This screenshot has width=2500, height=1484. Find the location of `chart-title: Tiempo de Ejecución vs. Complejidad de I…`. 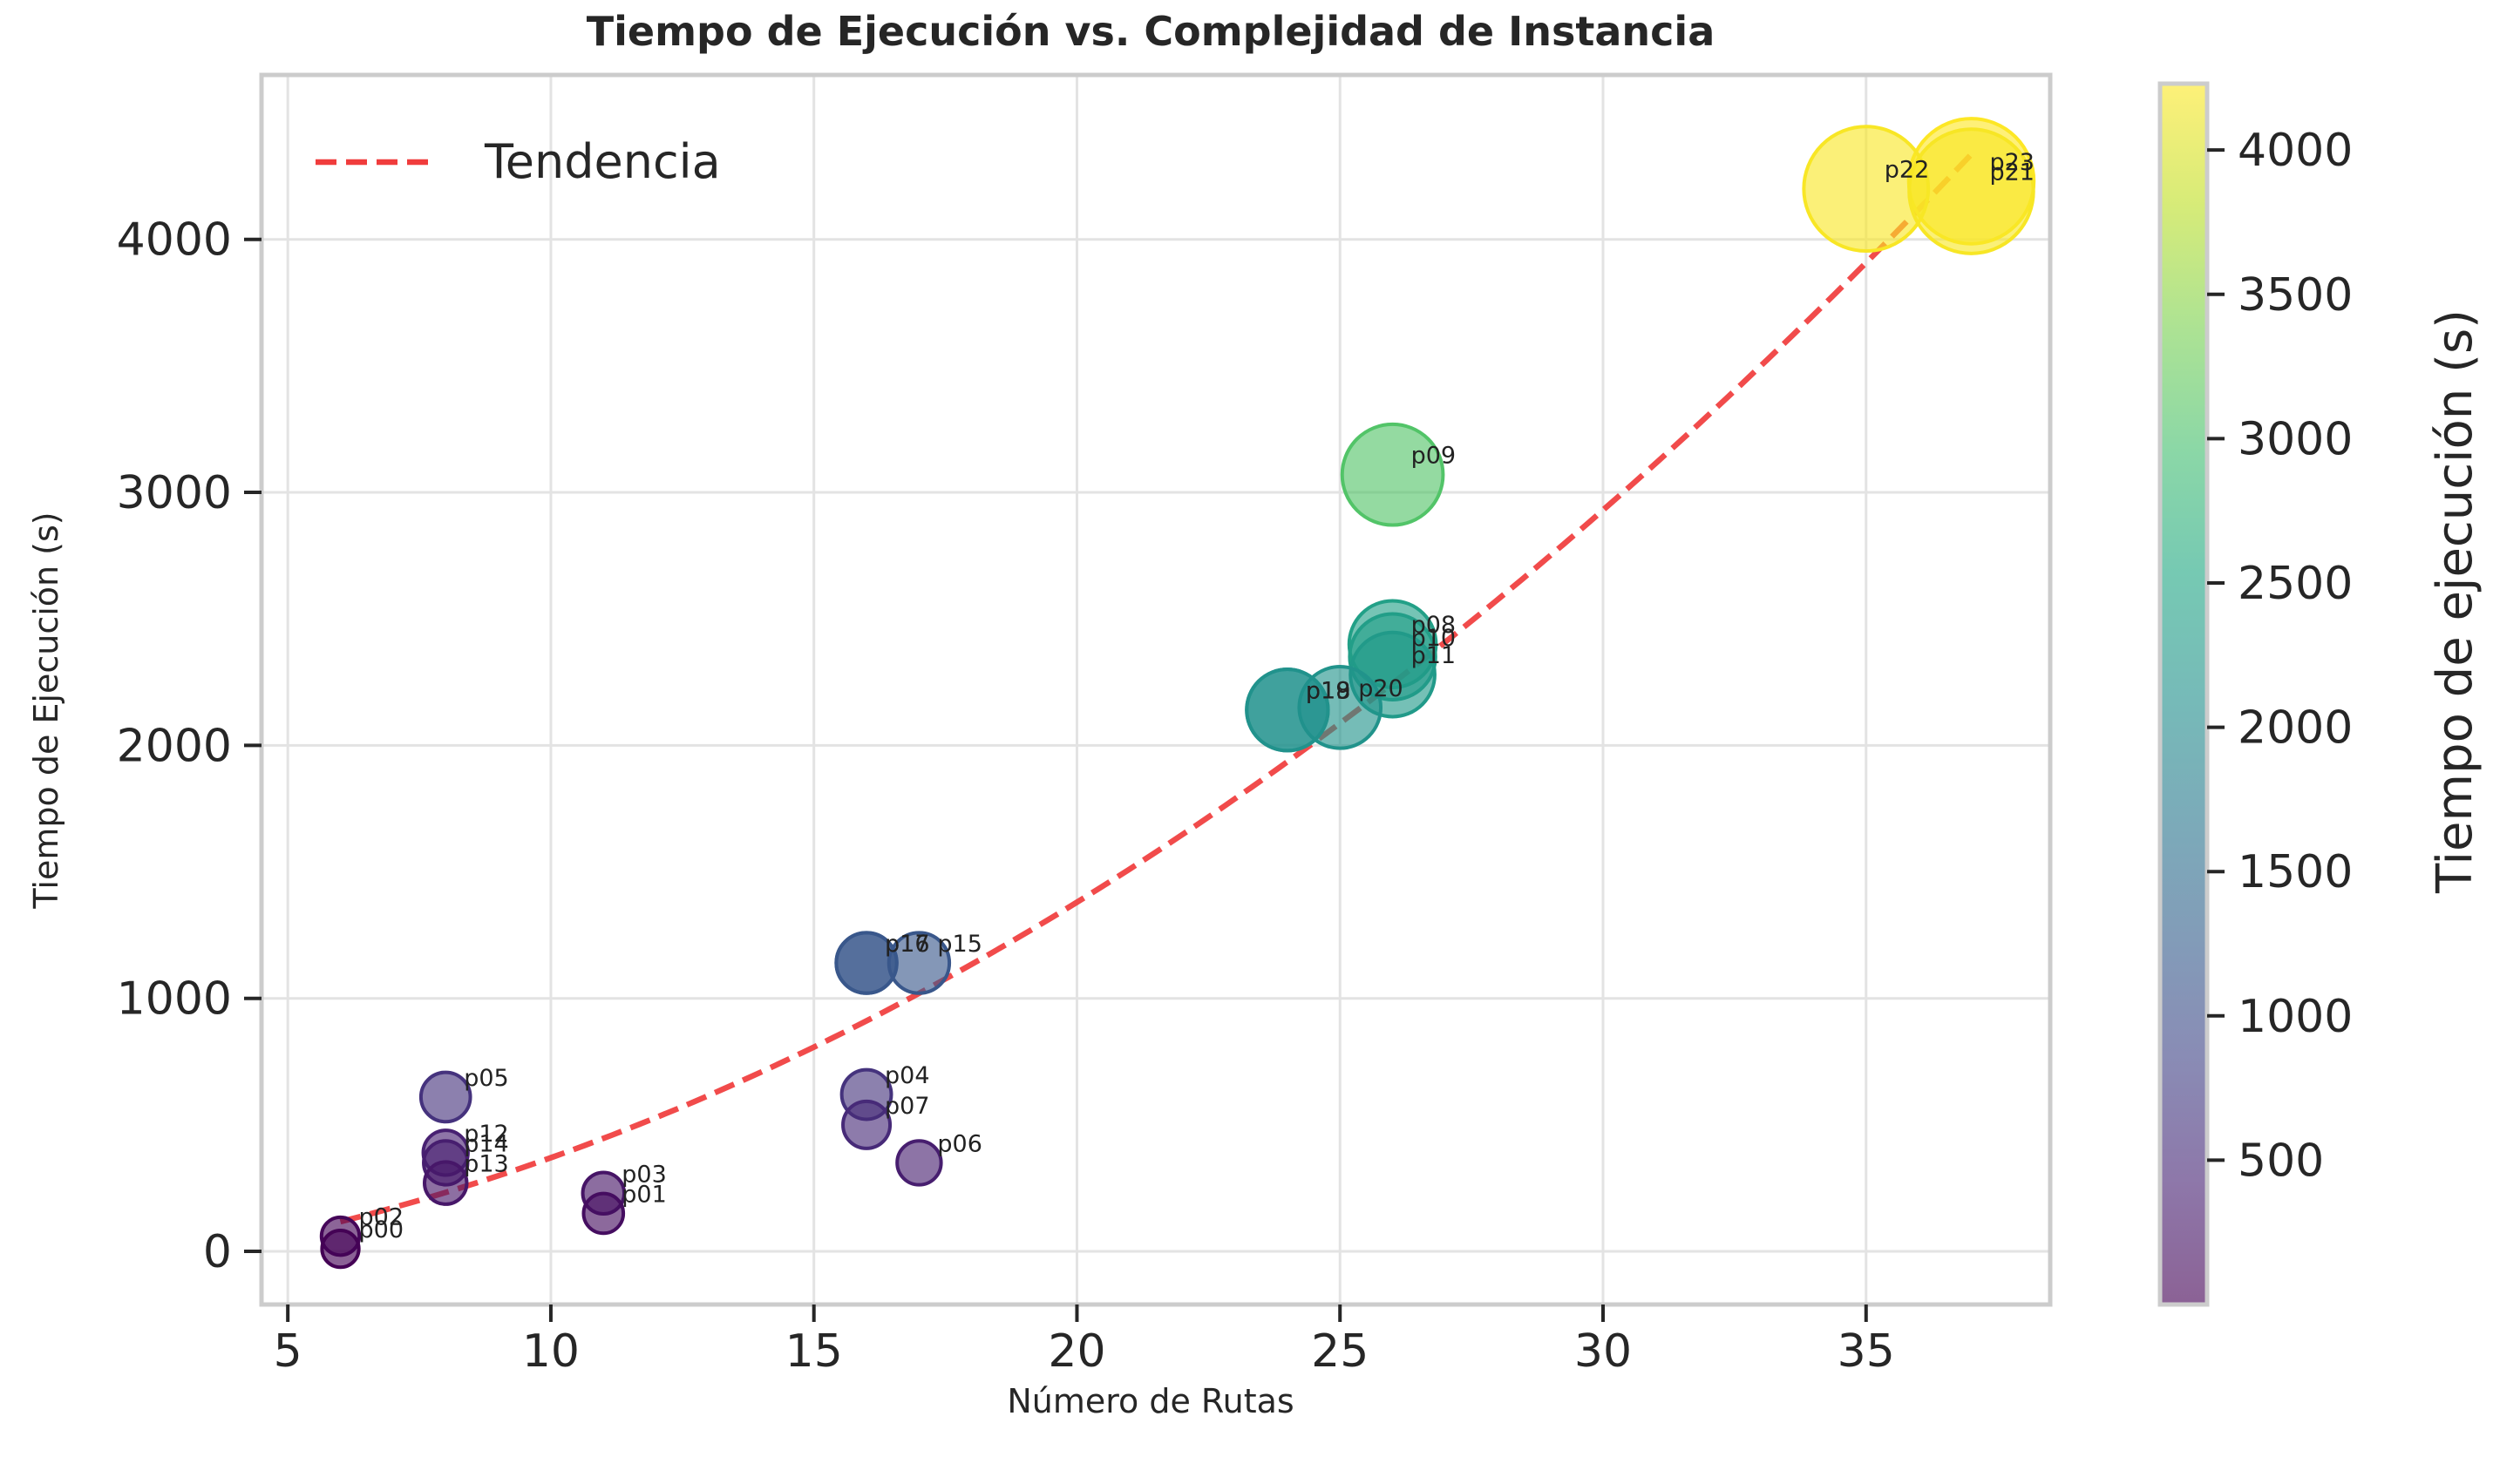

chart-title: Tiempo de Ejecución vs. Complejidad de I… is located at coordinates (1151, 31).